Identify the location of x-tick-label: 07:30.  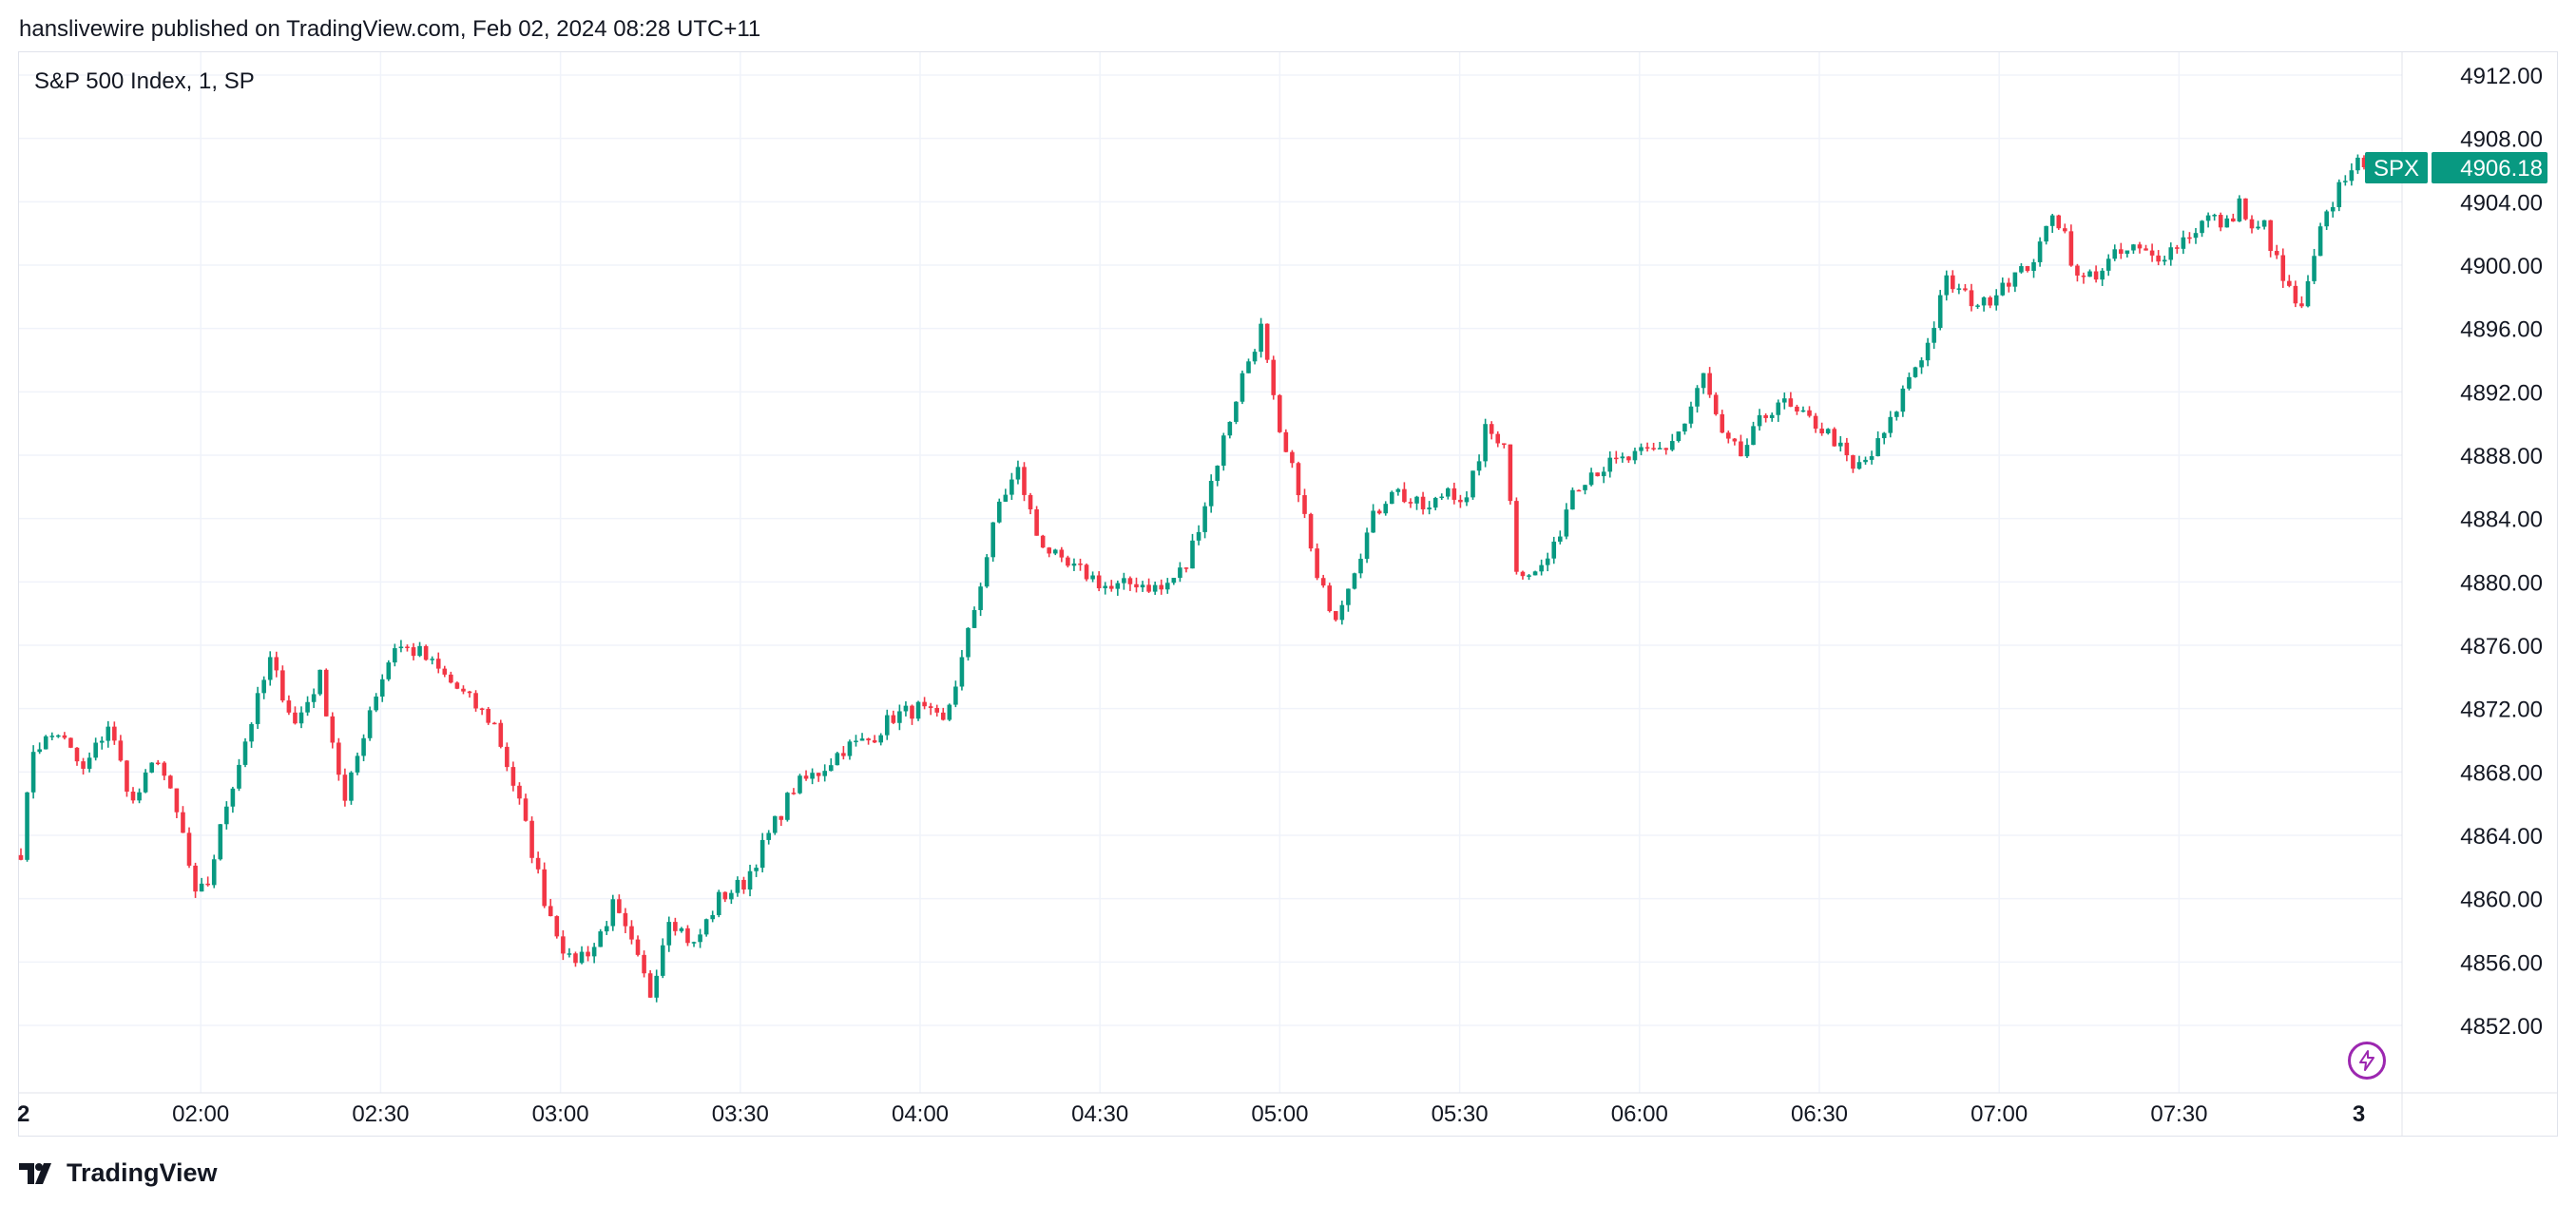
(2178, 1114).